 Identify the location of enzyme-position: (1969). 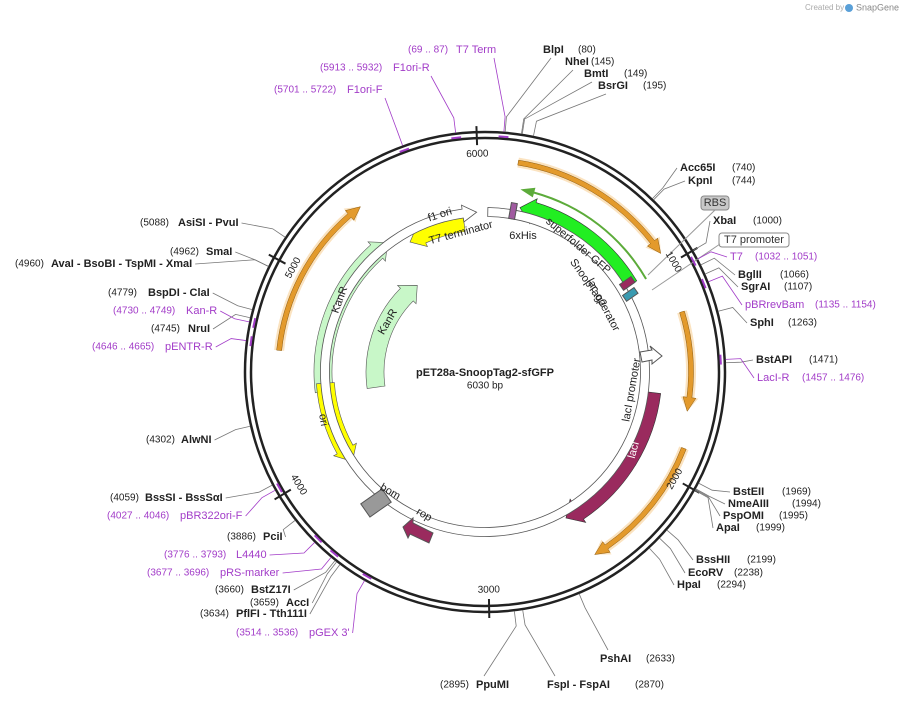
(796, 492).